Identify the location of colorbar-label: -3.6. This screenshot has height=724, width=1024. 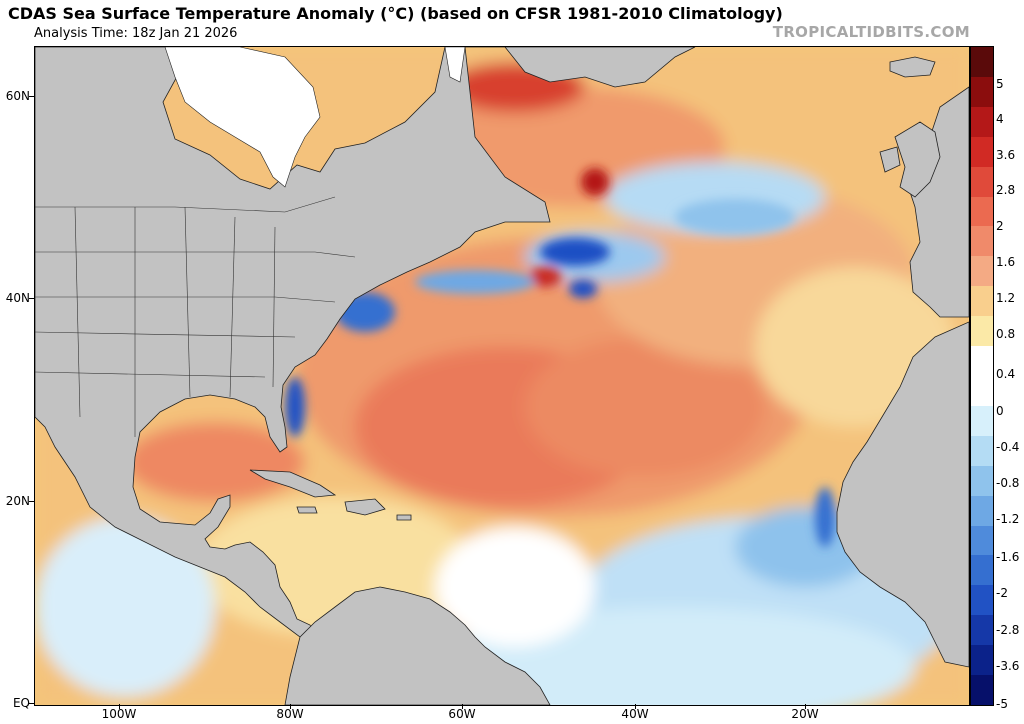
(1008, 666).